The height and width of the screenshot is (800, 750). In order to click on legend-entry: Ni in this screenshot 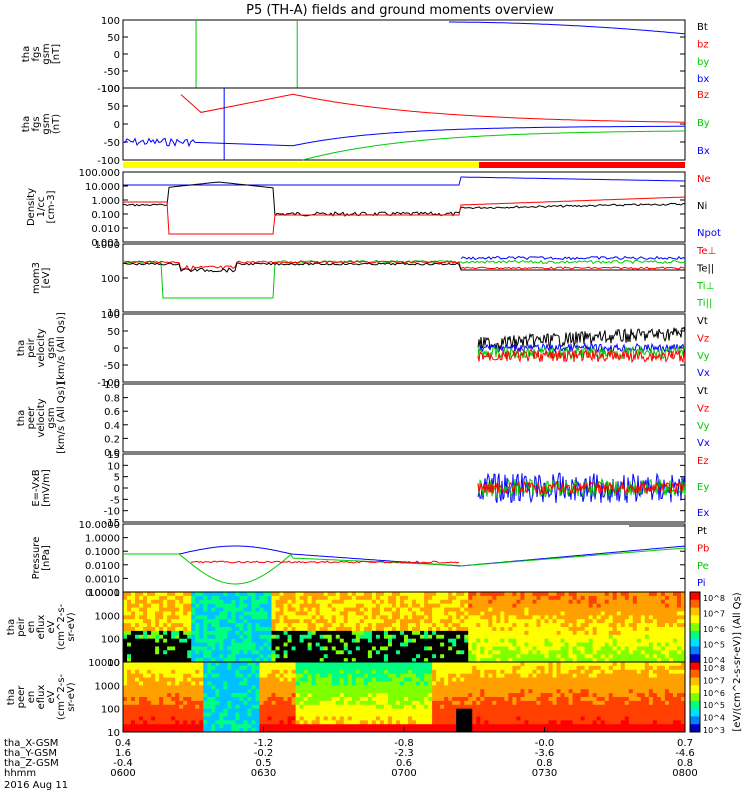, I will do `click(702, 206)`.